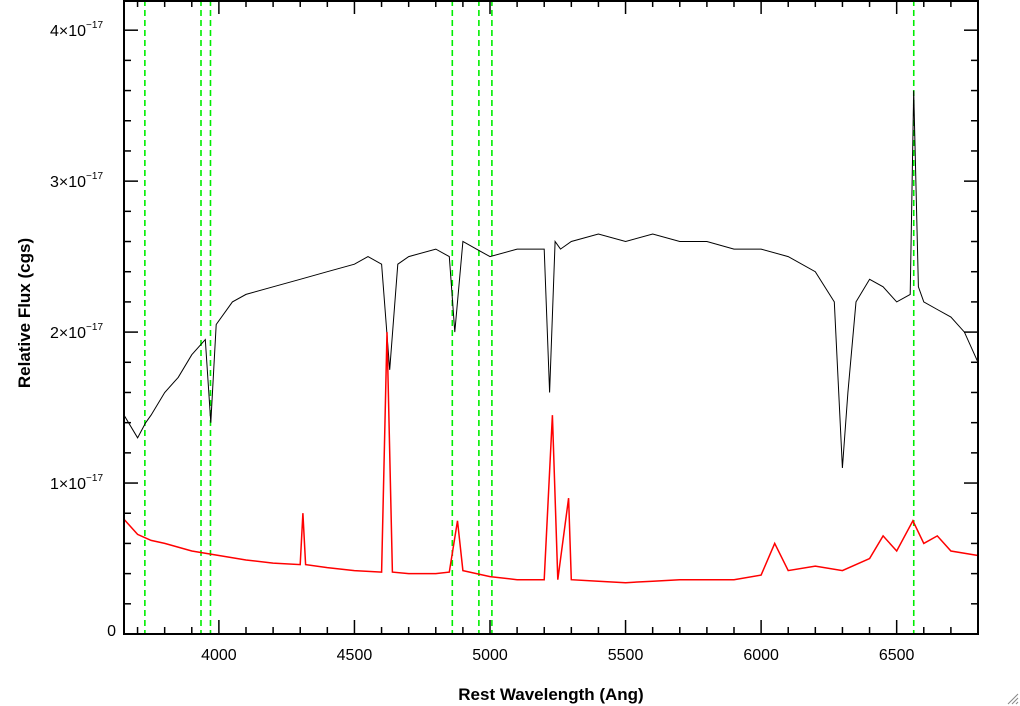  What do you see at coordinates (76, 181) in the screenshot?
I see `y-tick-label: 3×10⁻¹⁷` at bounding box center [76, 181].